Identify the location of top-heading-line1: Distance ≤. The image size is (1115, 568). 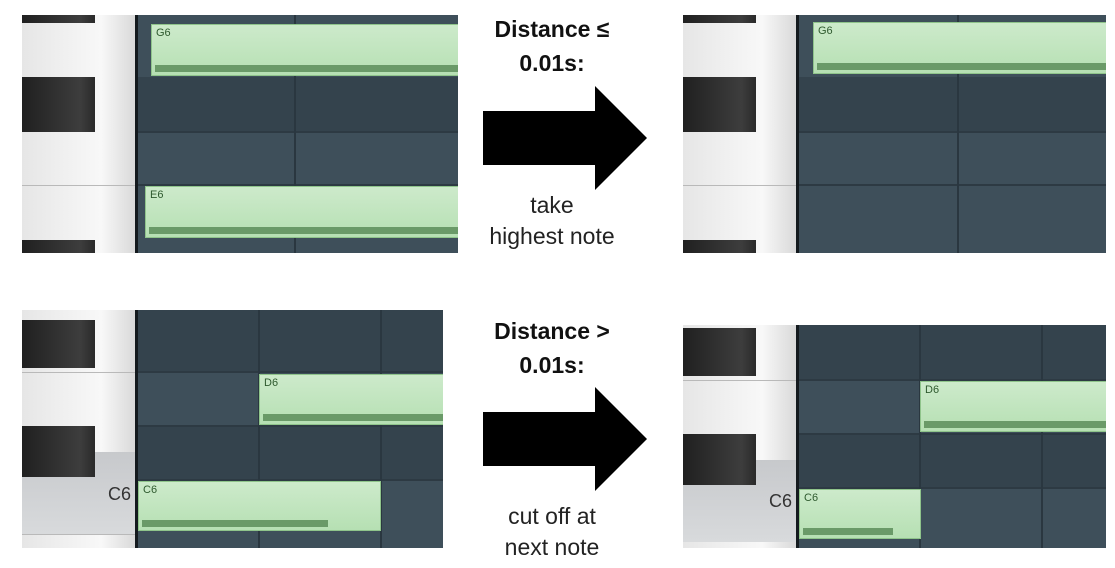
(552, 29).